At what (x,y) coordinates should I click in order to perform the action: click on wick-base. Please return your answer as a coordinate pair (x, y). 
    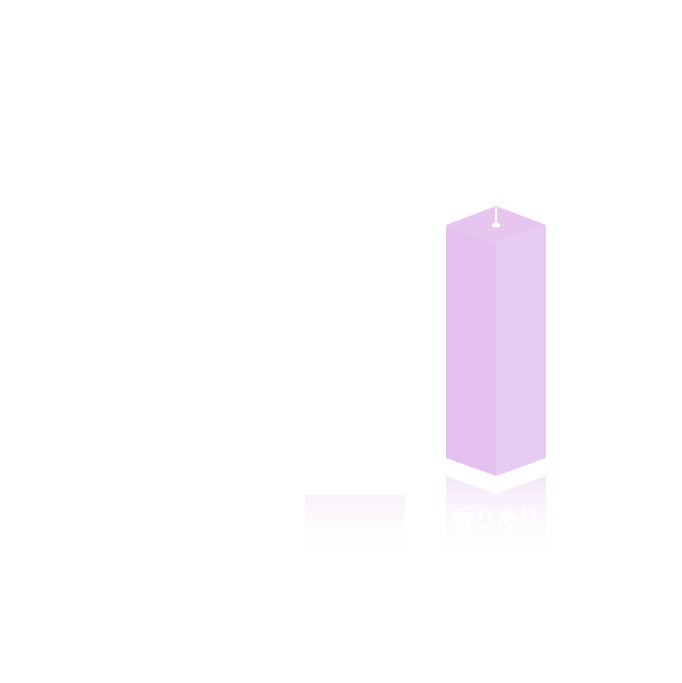
    Looking at the image, I should click on (496, 225).